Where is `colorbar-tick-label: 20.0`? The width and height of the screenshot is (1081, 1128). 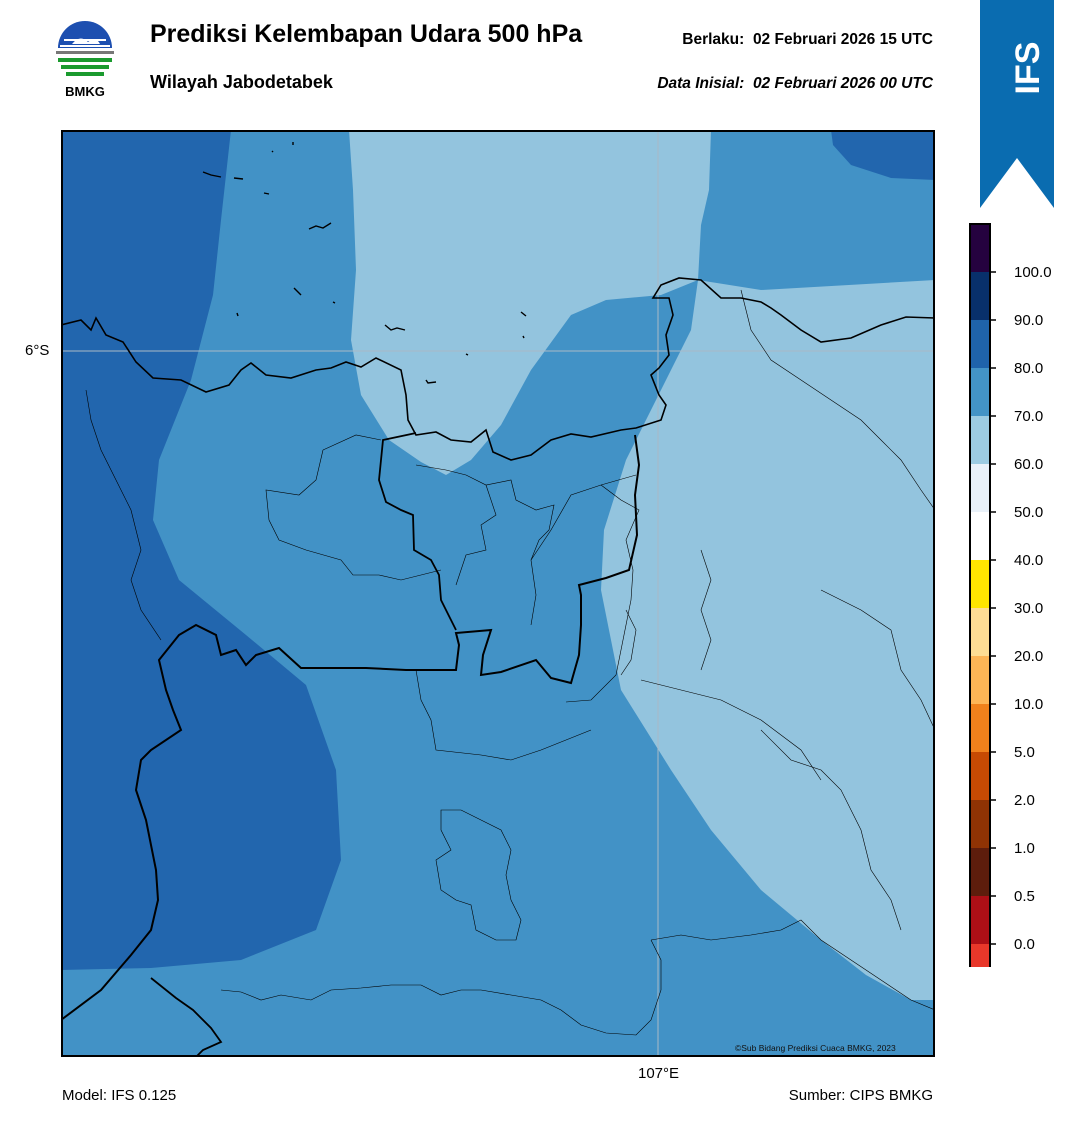
colorbar-tick-label: 20.0 is located at coordinates (1028, 656).